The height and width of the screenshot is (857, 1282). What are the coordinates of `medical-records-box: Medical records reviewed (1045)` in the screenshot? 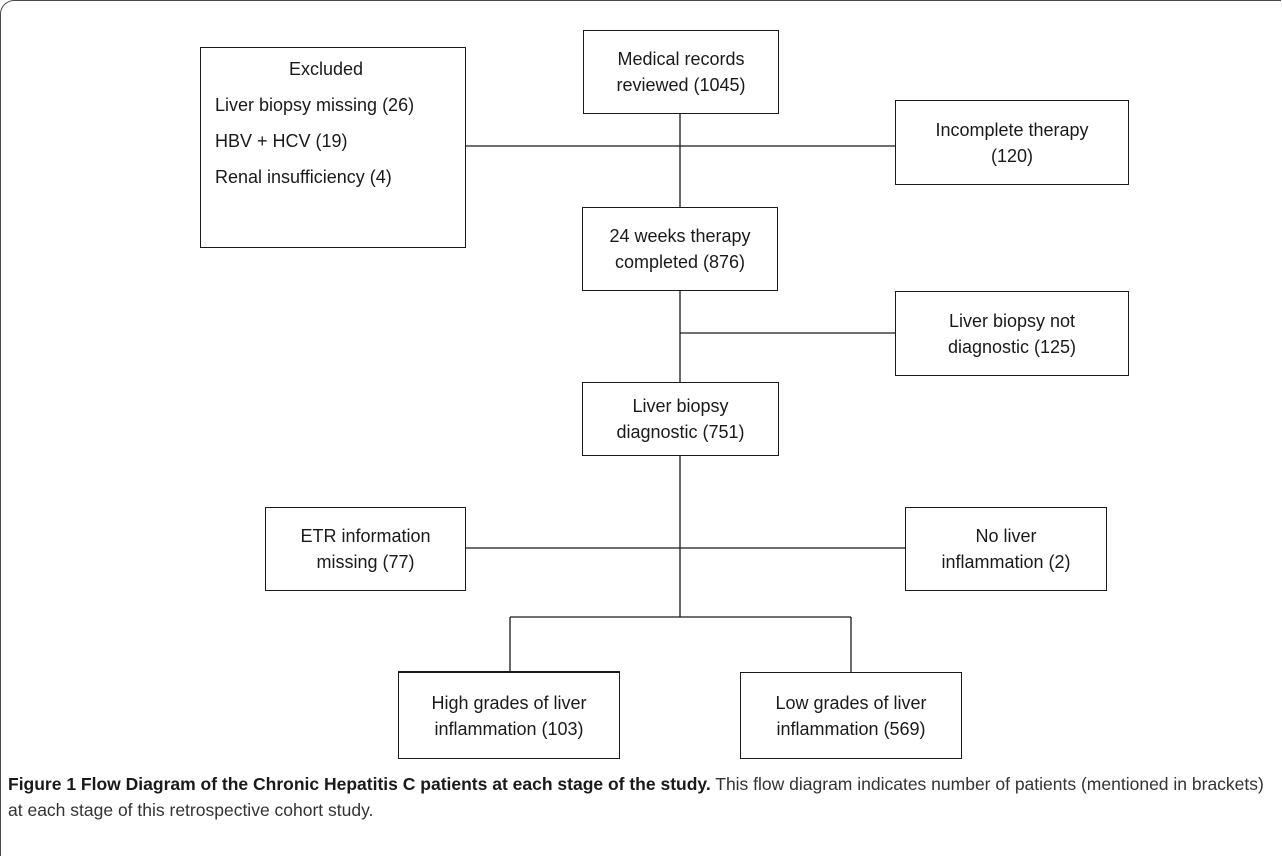 It's located at (681, 72).